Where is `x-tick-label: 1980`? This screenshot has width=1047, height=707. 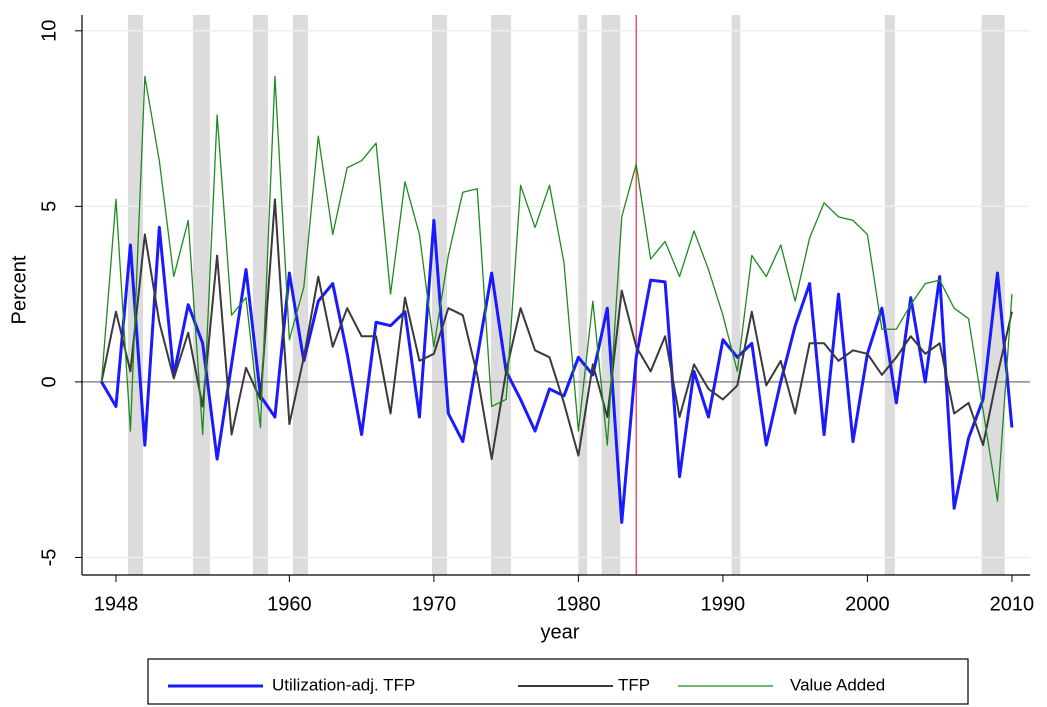 x-tick-label: 1980 is located at coordinates (578, 604).